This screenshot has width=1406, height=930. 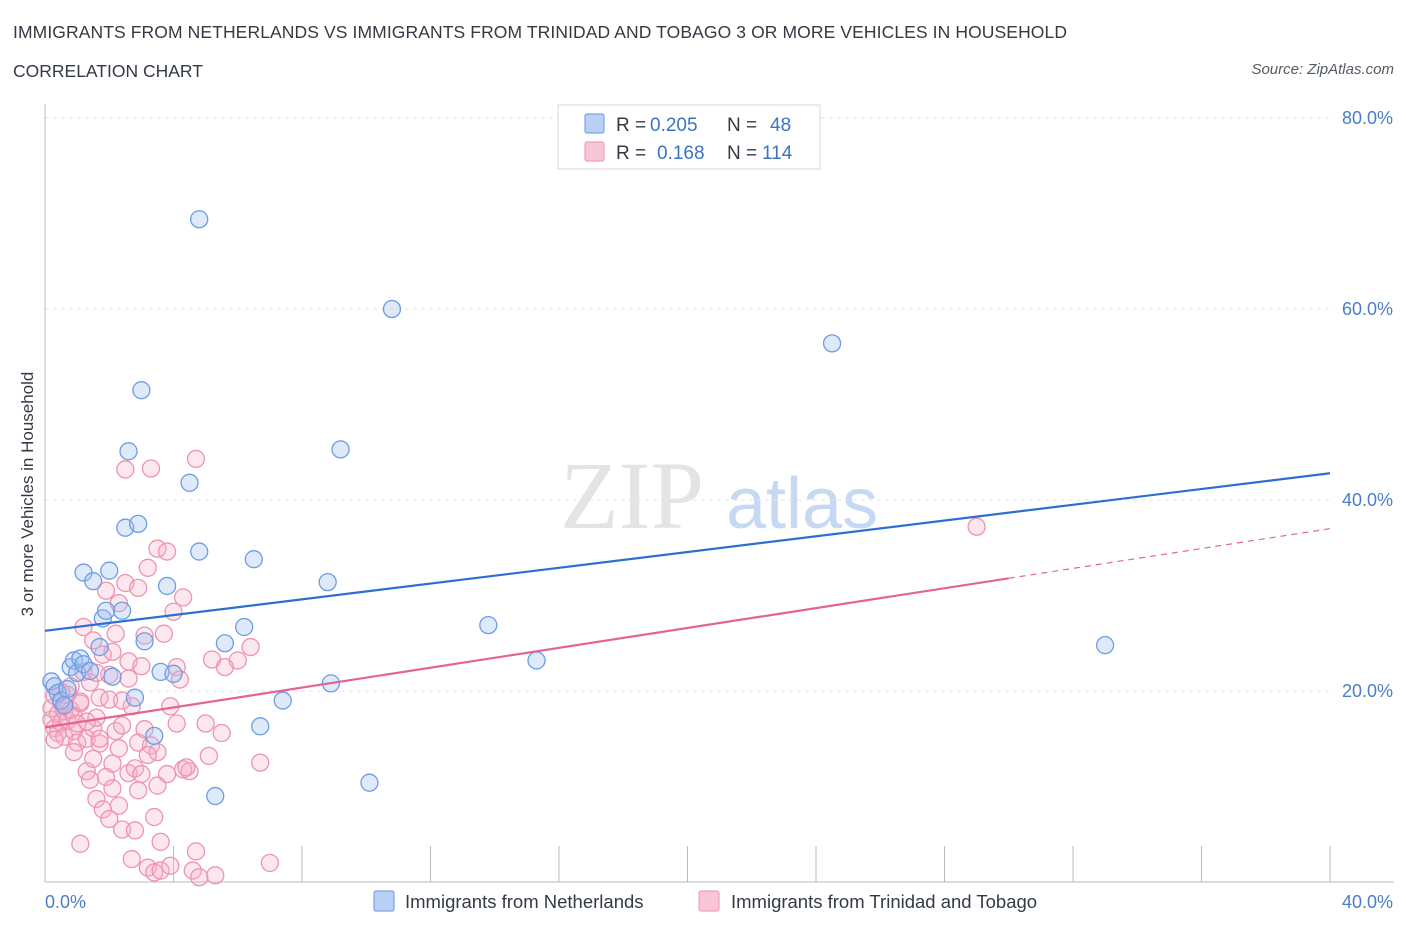 I want to click on legend-swatch-trinidad, so click(x=594, y=151).